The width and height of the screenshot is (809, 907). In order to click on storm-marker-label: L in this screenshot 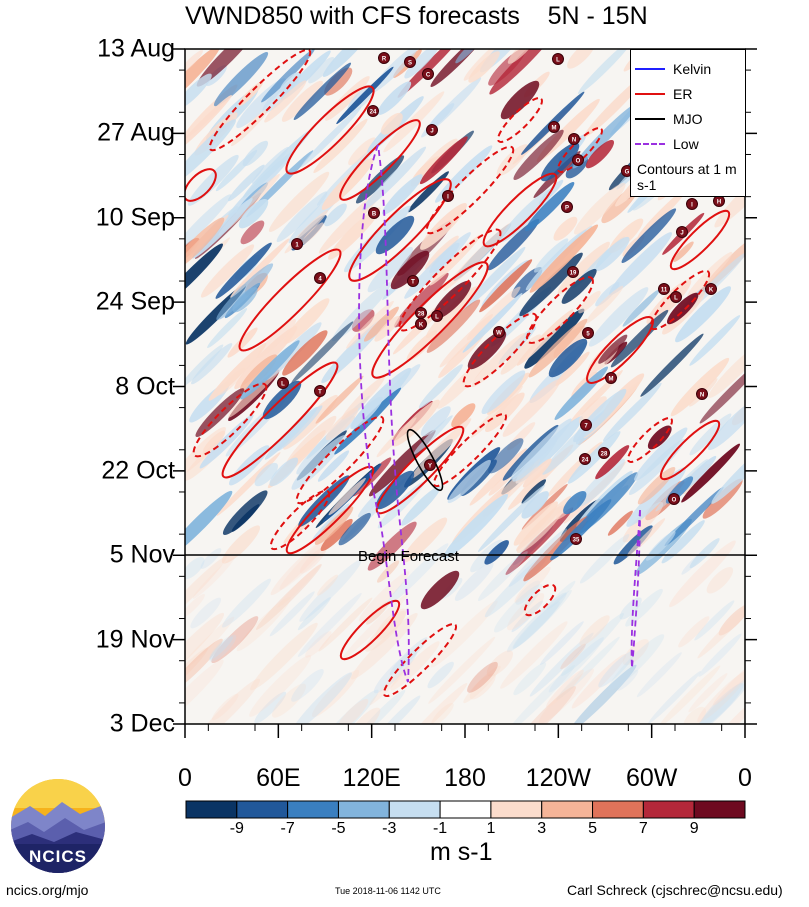, I will do `click(676, 299)`.